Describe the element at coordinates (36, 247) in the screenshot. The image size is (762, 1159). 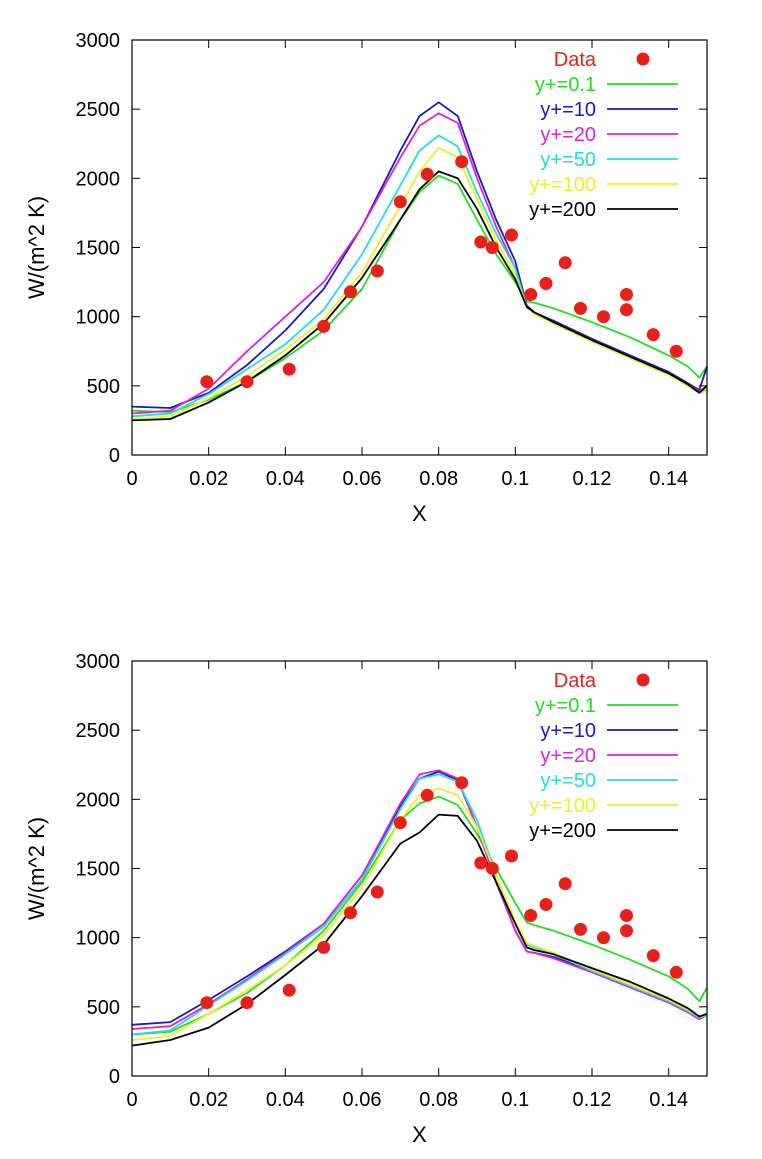
I see `y-axis-label: W/(m^2 K)` at that location.